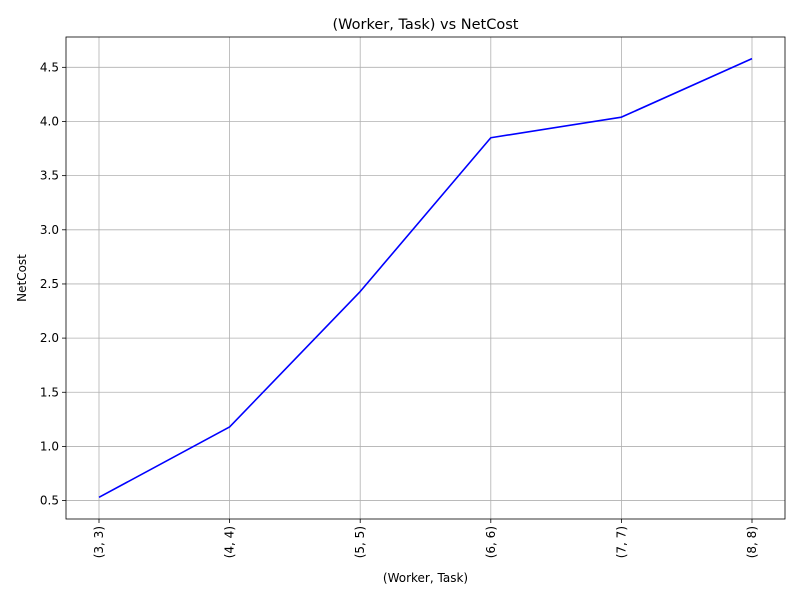  I want to click on y-tick-label: 2.0, so click(49, 338).